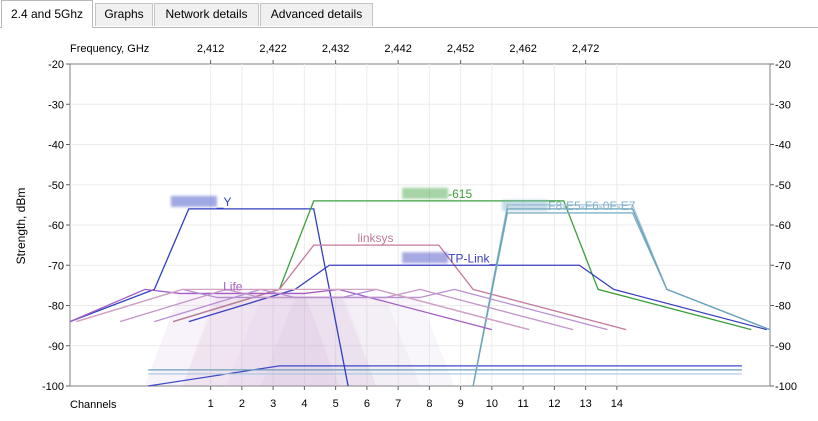 The width and height of the screenshot is (818, 421). I want to click on y-tick-label-left: -20, so click(56, 65).